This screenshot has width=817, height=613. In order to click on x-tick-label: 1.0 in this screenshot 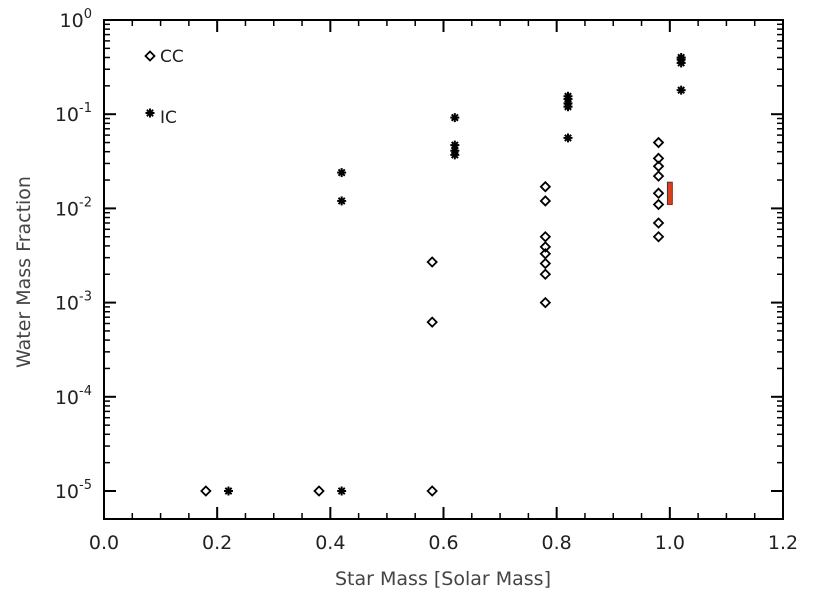, I will do `click(670, 543)`.